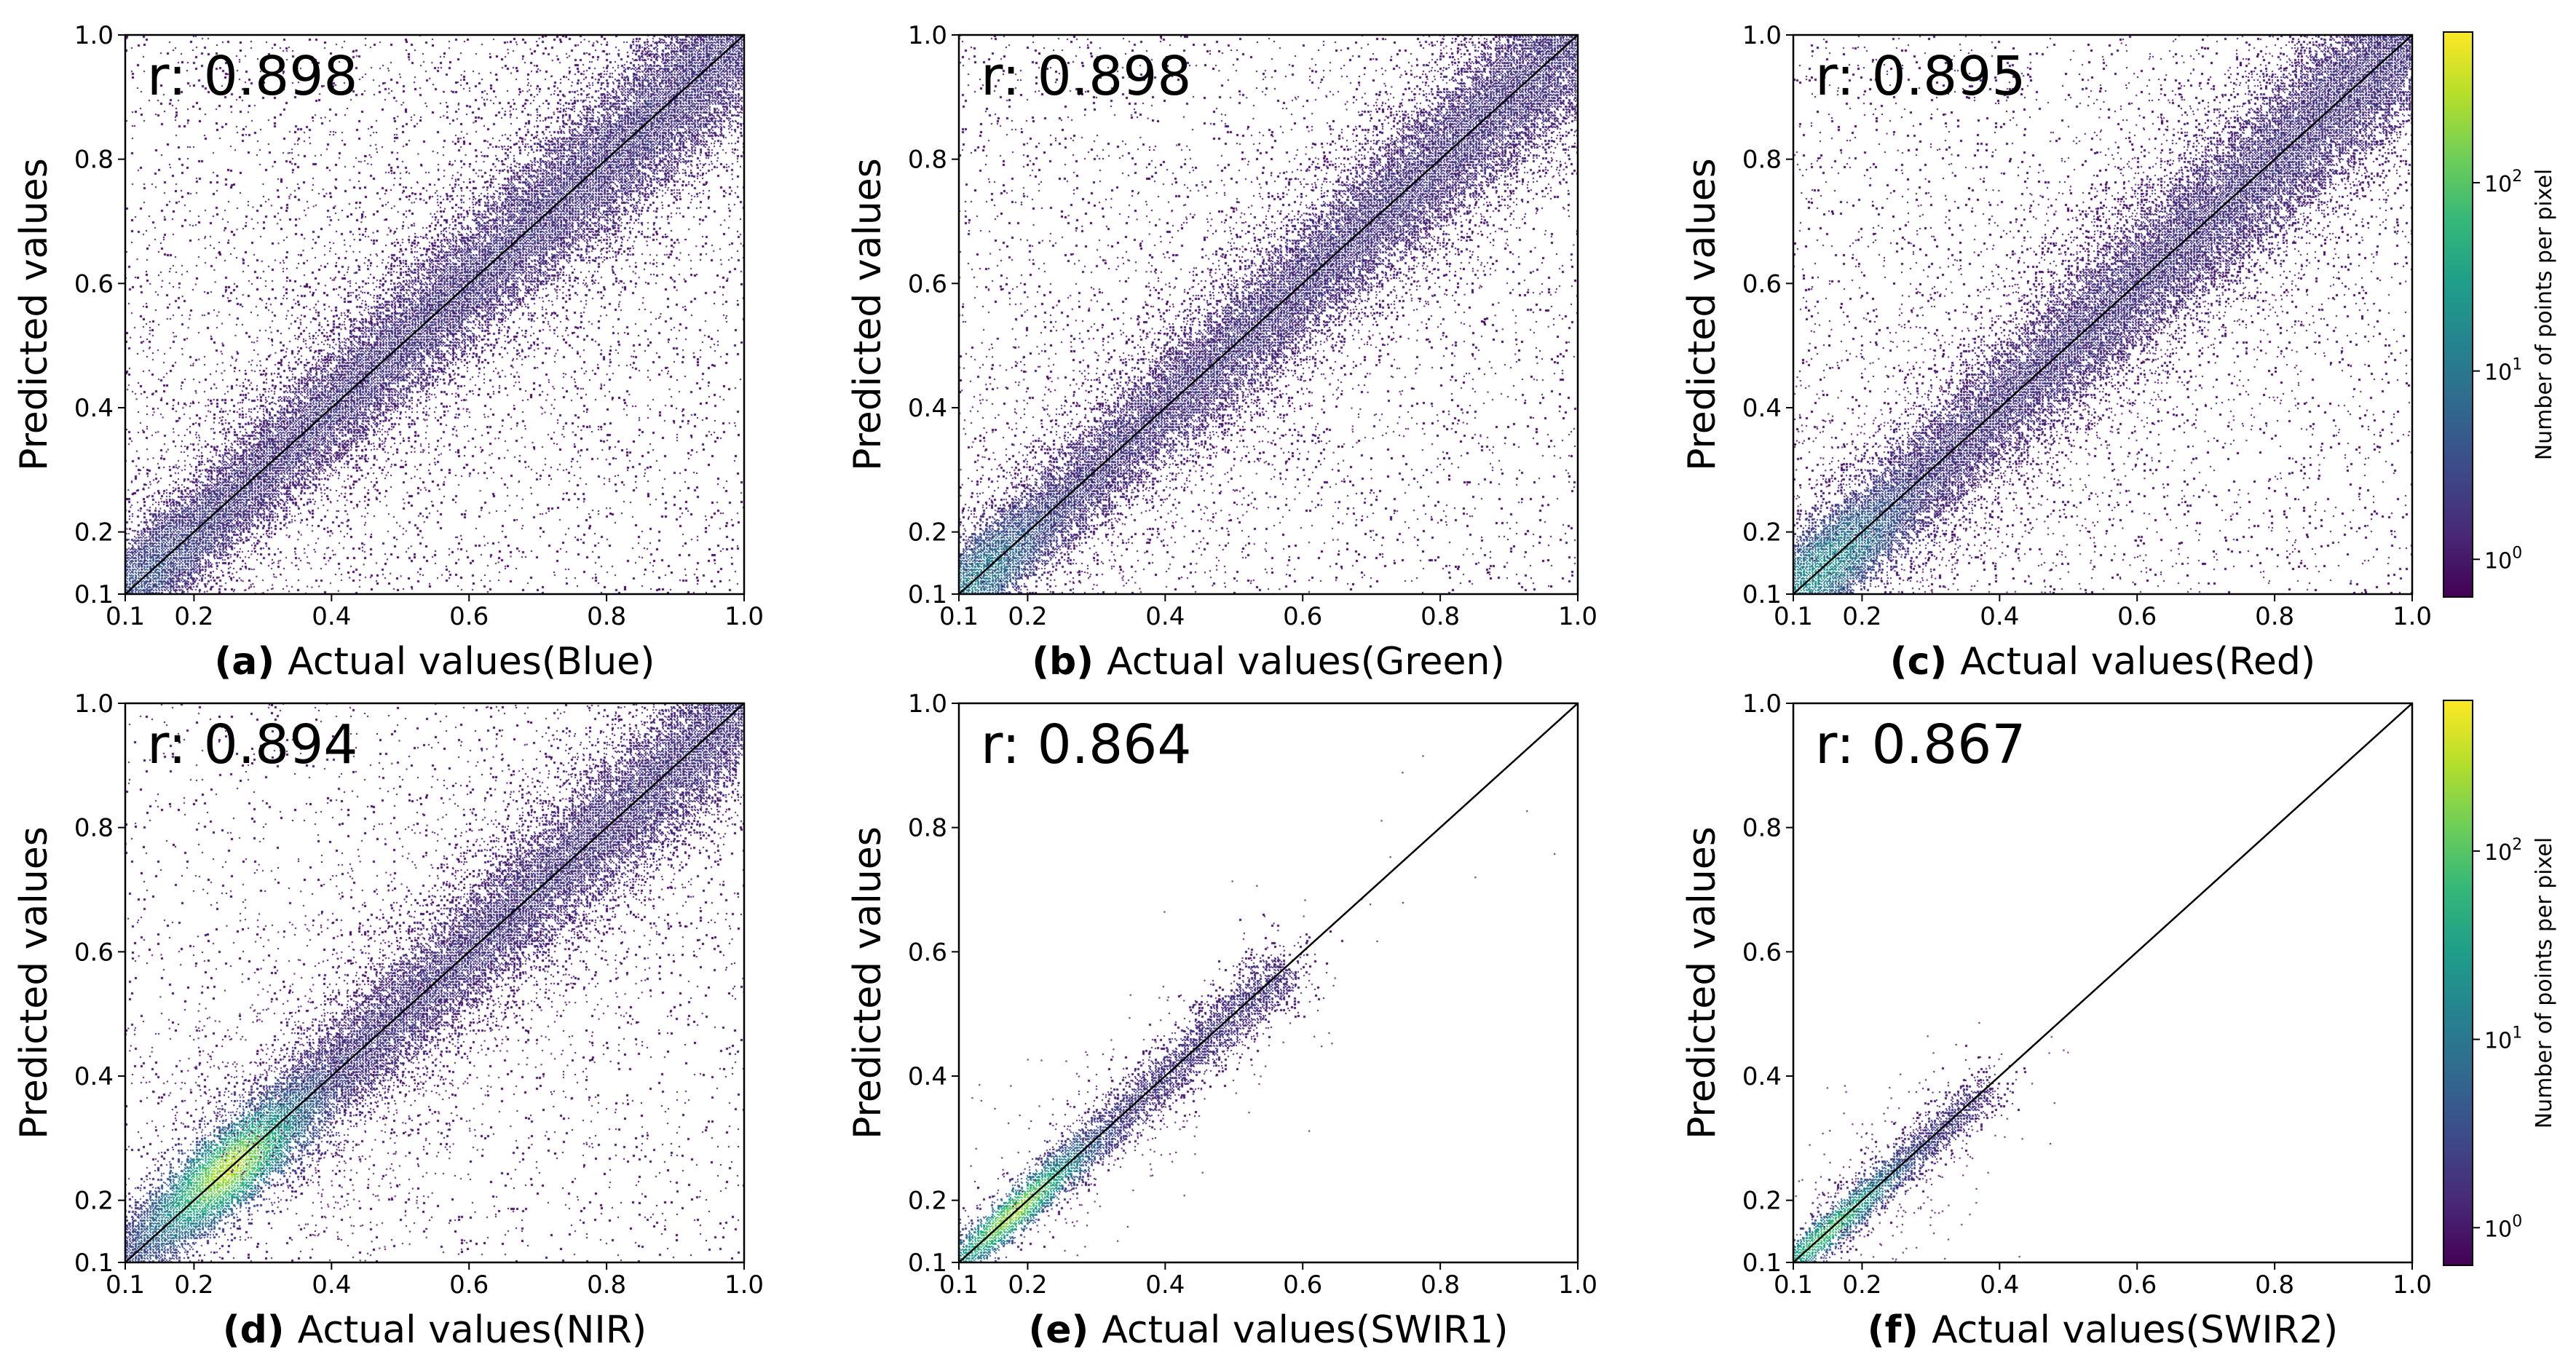  I want to click on colorbar-tick-label: 10⁰, so click(2503, 1227).